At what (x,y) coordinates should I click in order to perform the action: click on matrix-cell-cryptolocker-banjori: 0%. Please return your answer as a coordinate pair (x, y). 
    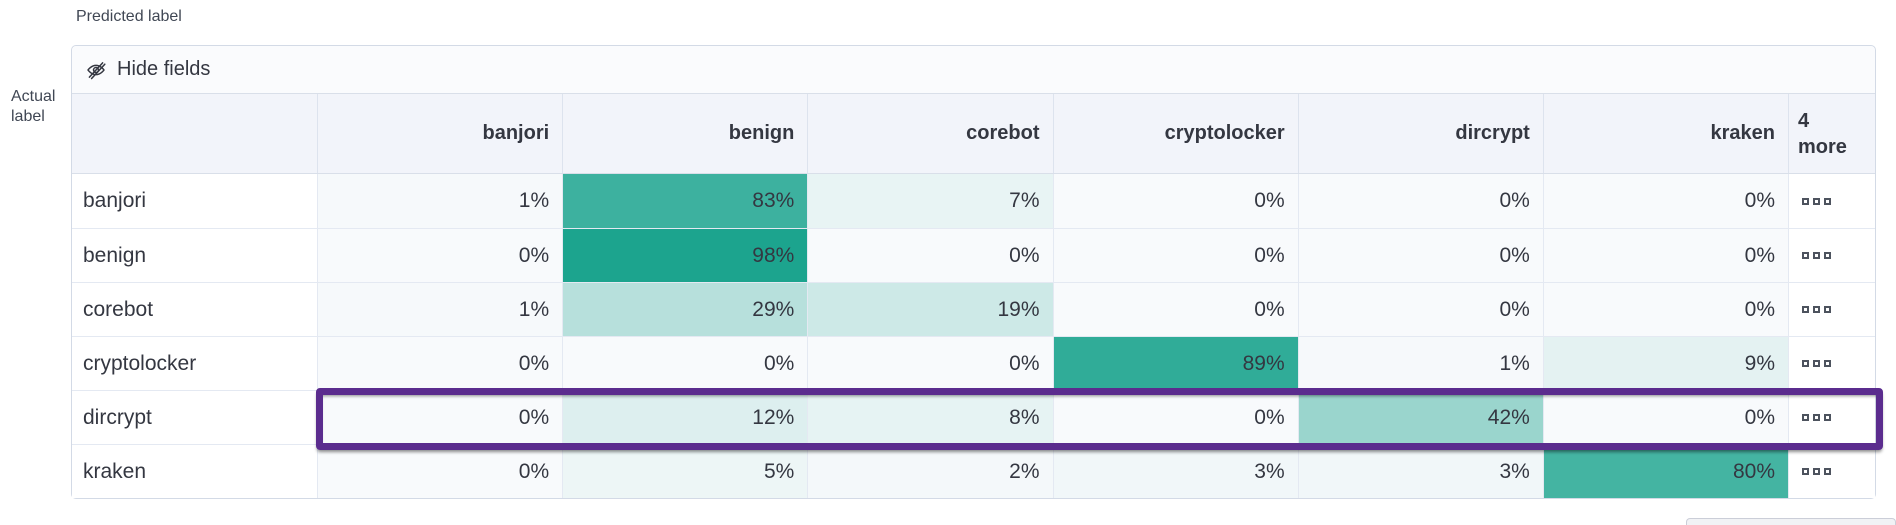
    Looking at the image, I should click on (440, 363).